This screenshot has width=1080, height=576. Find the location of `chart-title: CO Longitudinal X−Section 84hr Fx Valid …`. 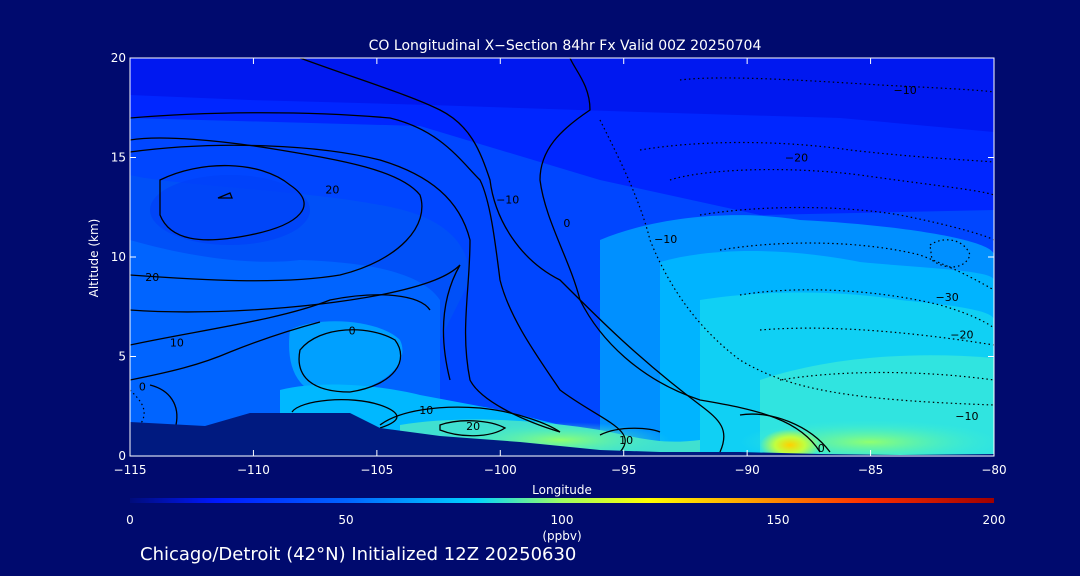

chart-title: CO Longitudinal X−Section 84hr Fx Valid … is located at coordinates (565, 46).